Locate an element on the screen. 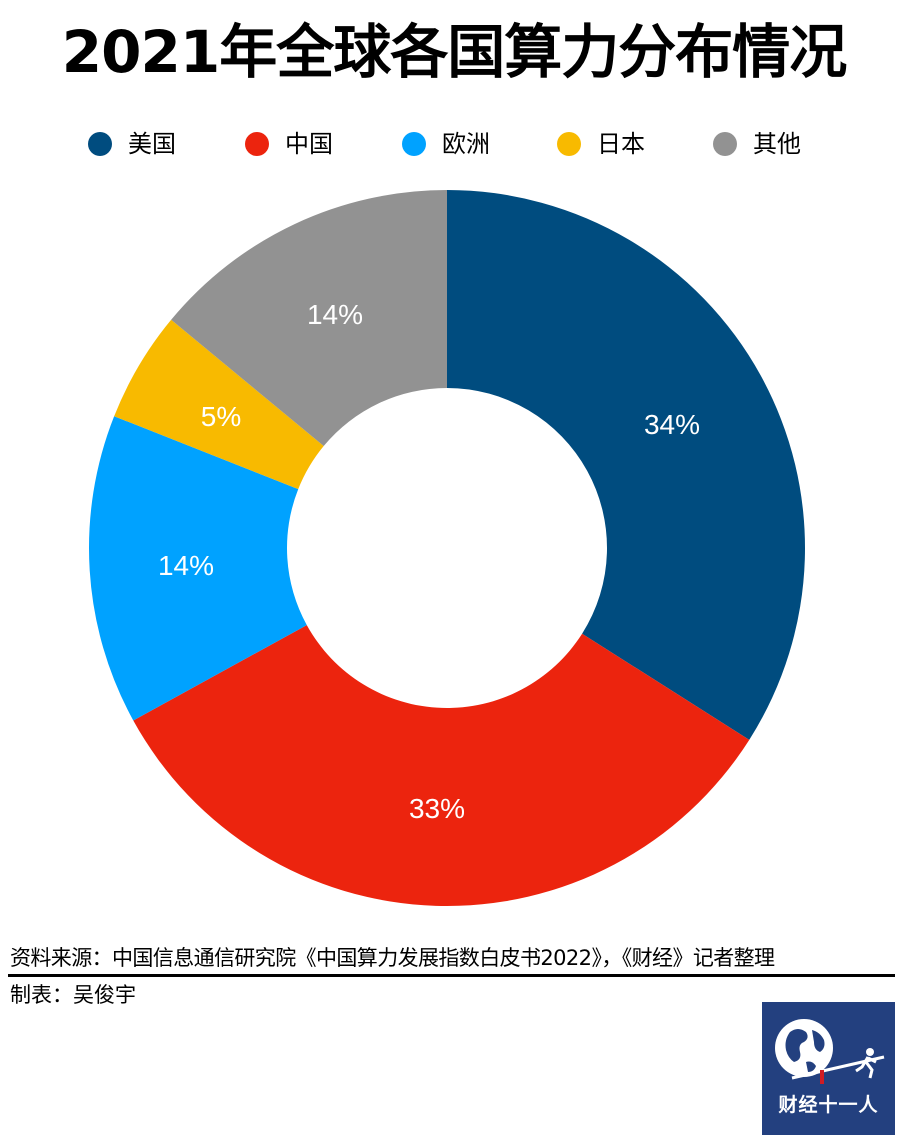  brand-logo: 财经十一人 is located at coordinates (828, 1068).